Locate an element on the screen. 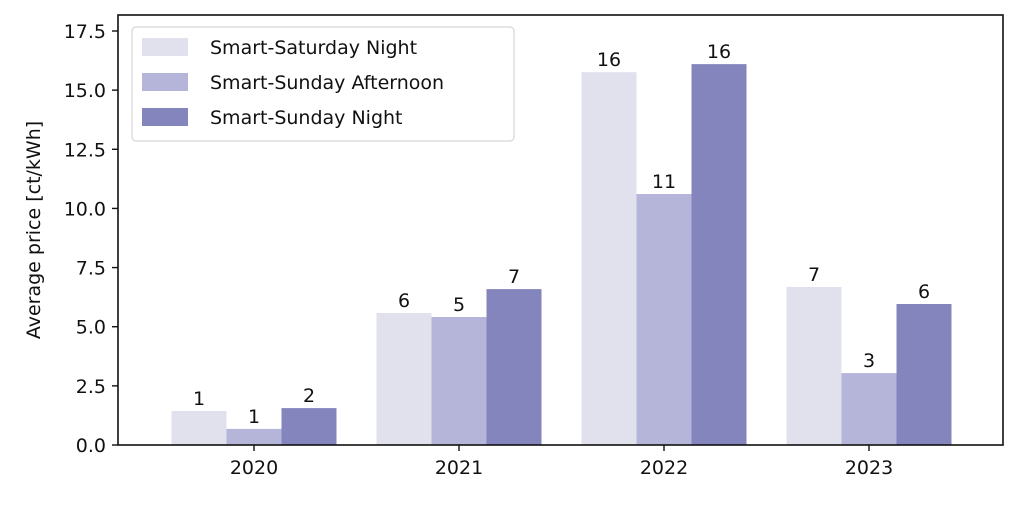 The height and width of the screenshot is (507, 1022). x-axis: 2020 2021 2022 2023 is located at coordinates (561, 462).